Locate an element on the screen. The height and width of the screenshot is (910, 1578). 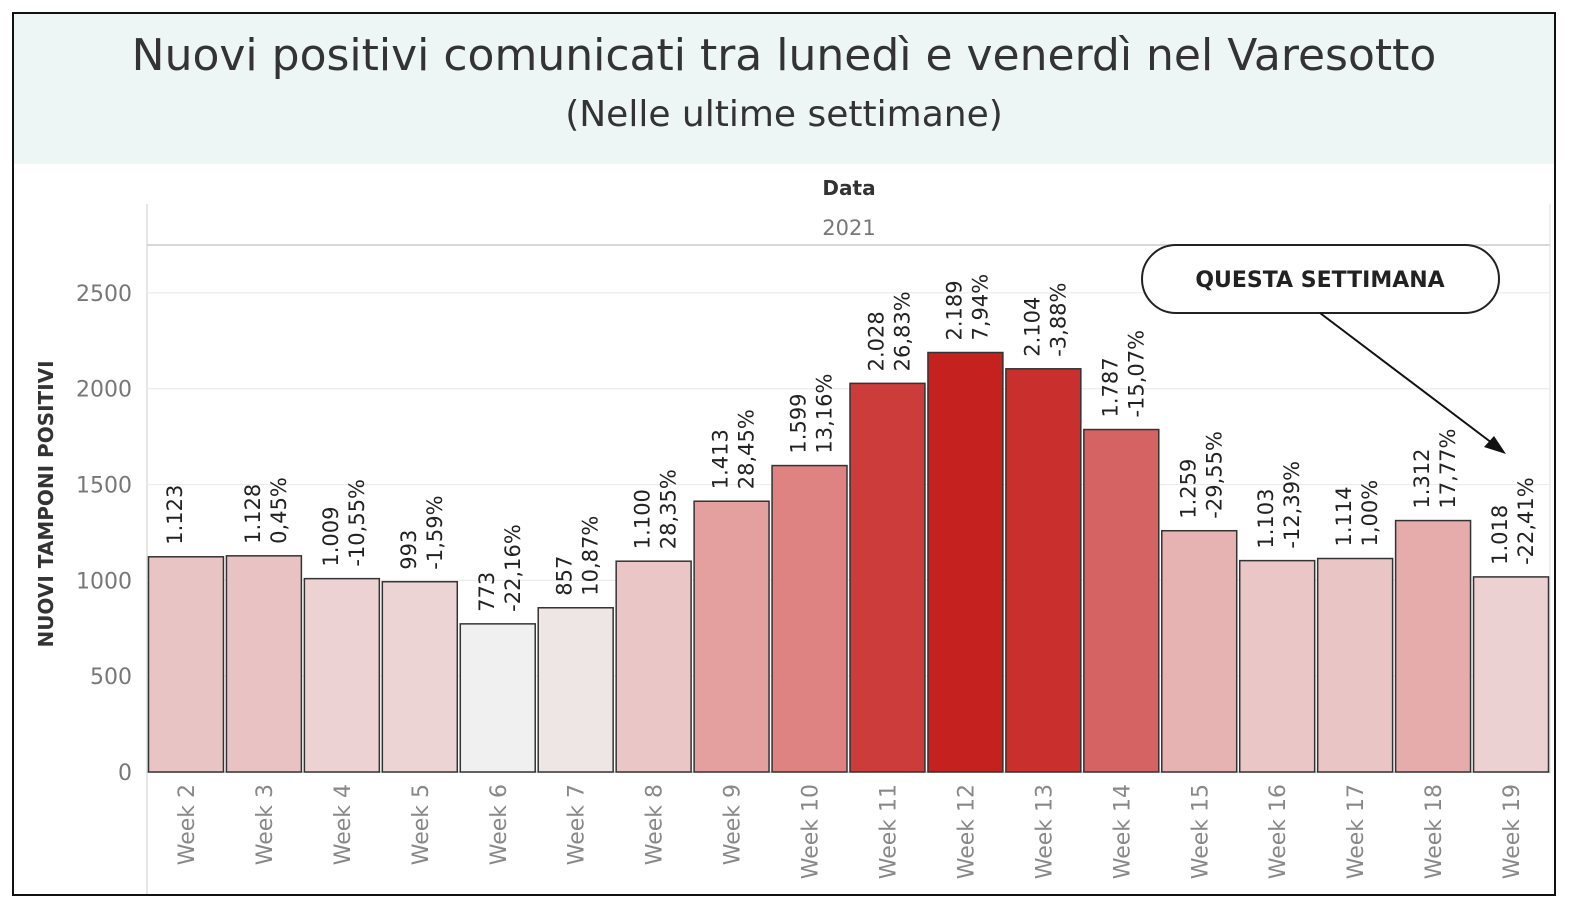
pct-change-label: -15,07% is located at coordinates (1136, 374).